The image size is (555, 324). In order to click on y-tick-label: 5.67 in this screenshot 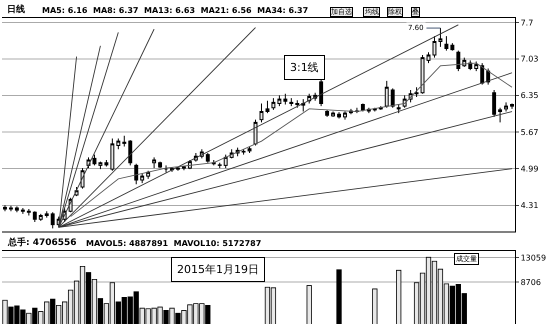, I will do `click(529, 132)`.